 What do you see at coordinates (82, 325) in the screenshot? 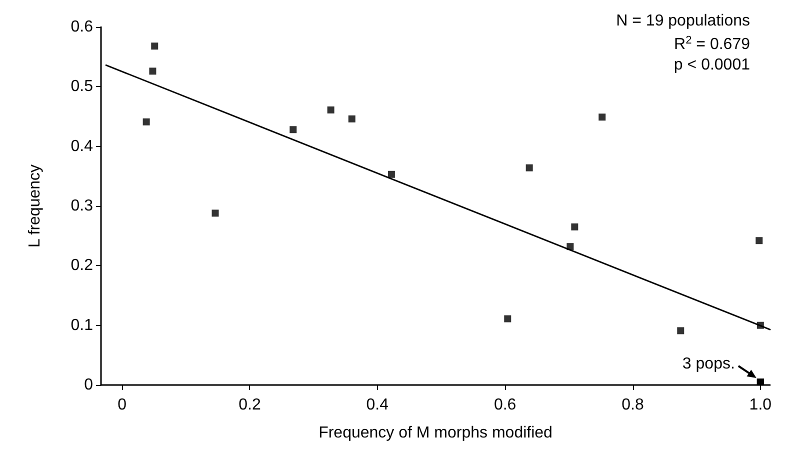
I see `y-tick-label: 0.1` at bounding box center [82, 325].